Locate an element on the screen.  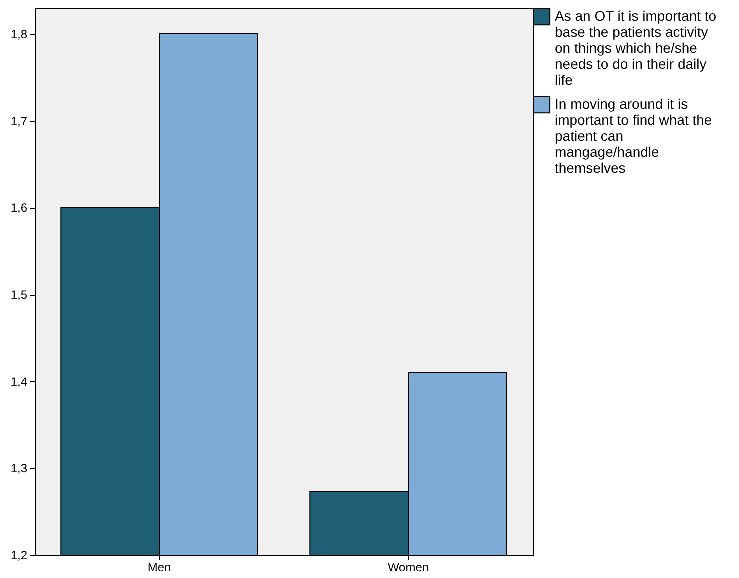
y-tick-label: 1,2 is located at coordinates (19, 555).